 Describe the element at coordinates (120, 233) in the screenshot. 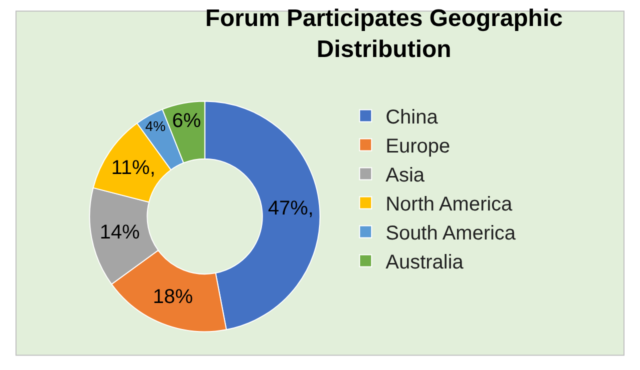

I see `data-label: 14%` at that location.